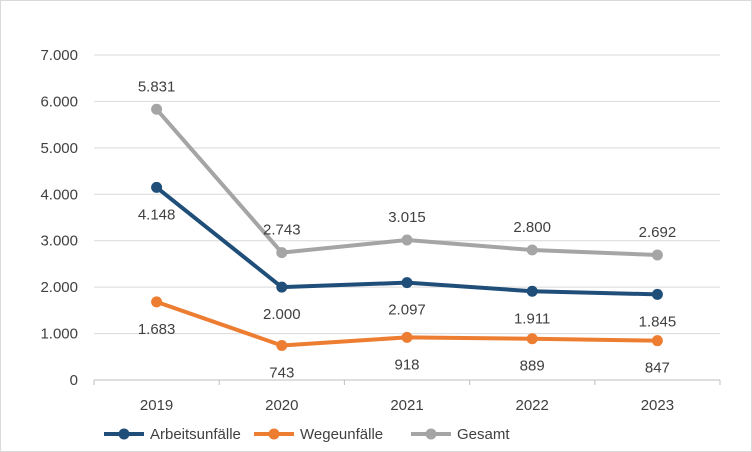 Image resolution: width=752 pixels, height=452 pixels. I want to click on data-label: 743, so click(281, 373).